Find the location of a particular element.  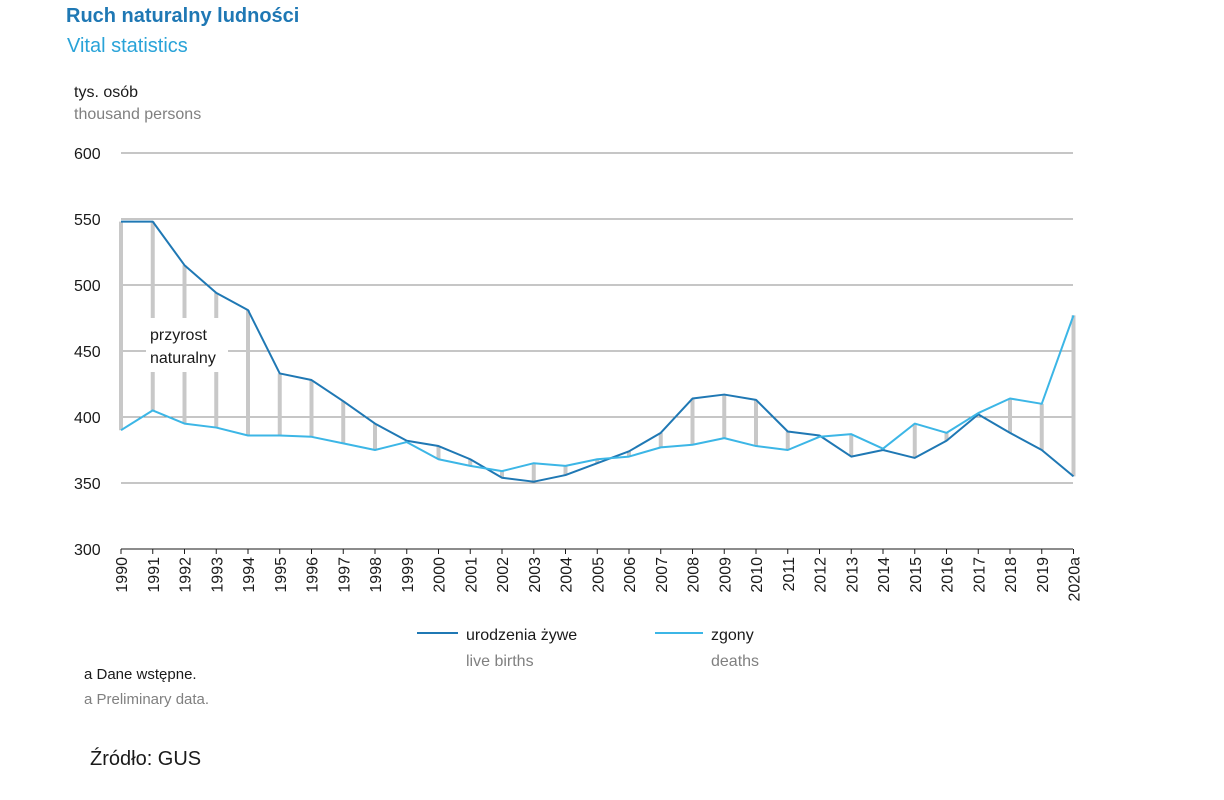

x-tick-label-2013: 2013 is located at coordinates (852, 575).